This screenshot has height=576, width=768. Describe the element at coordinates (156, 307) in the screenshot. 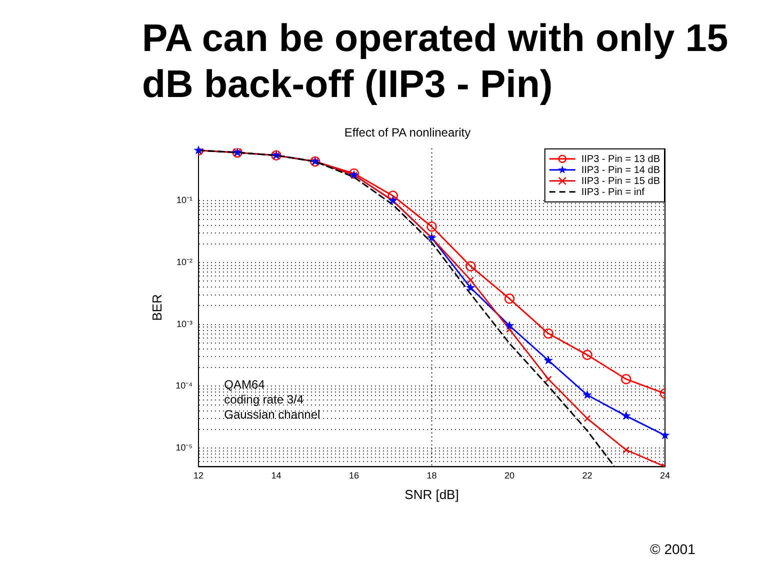

I see `y-axis-title: BER` at that location.